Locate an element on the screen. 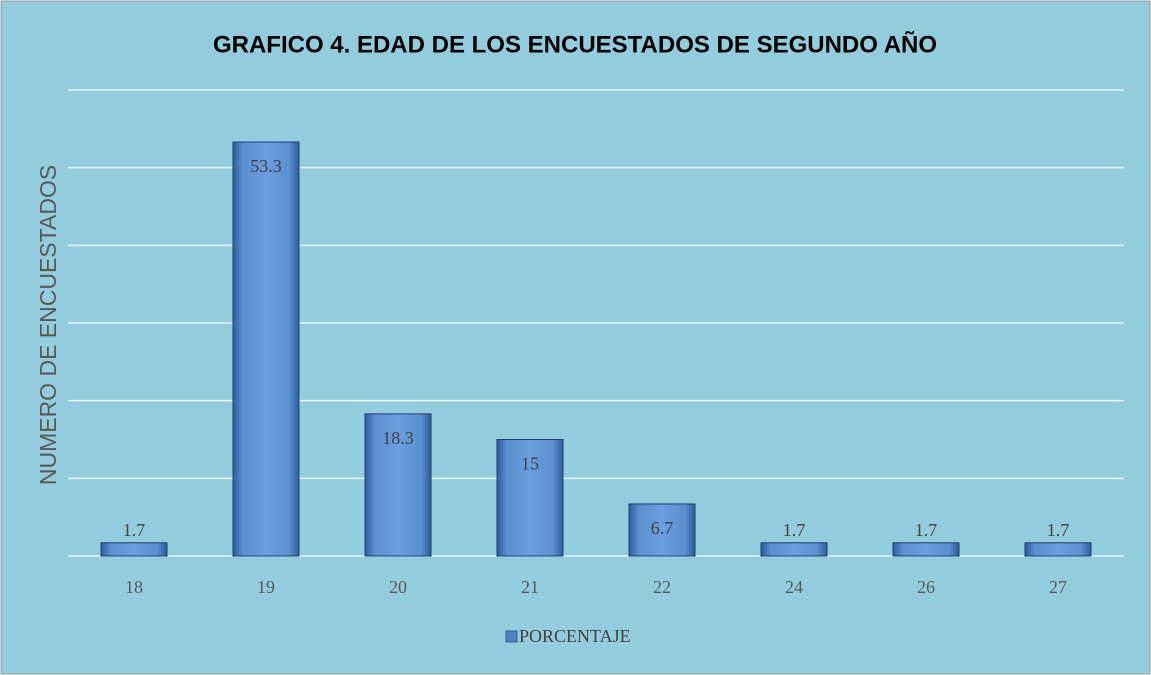 The image size is (1151, 675). data-label: 53.3 is located at coordinates (266, 166).